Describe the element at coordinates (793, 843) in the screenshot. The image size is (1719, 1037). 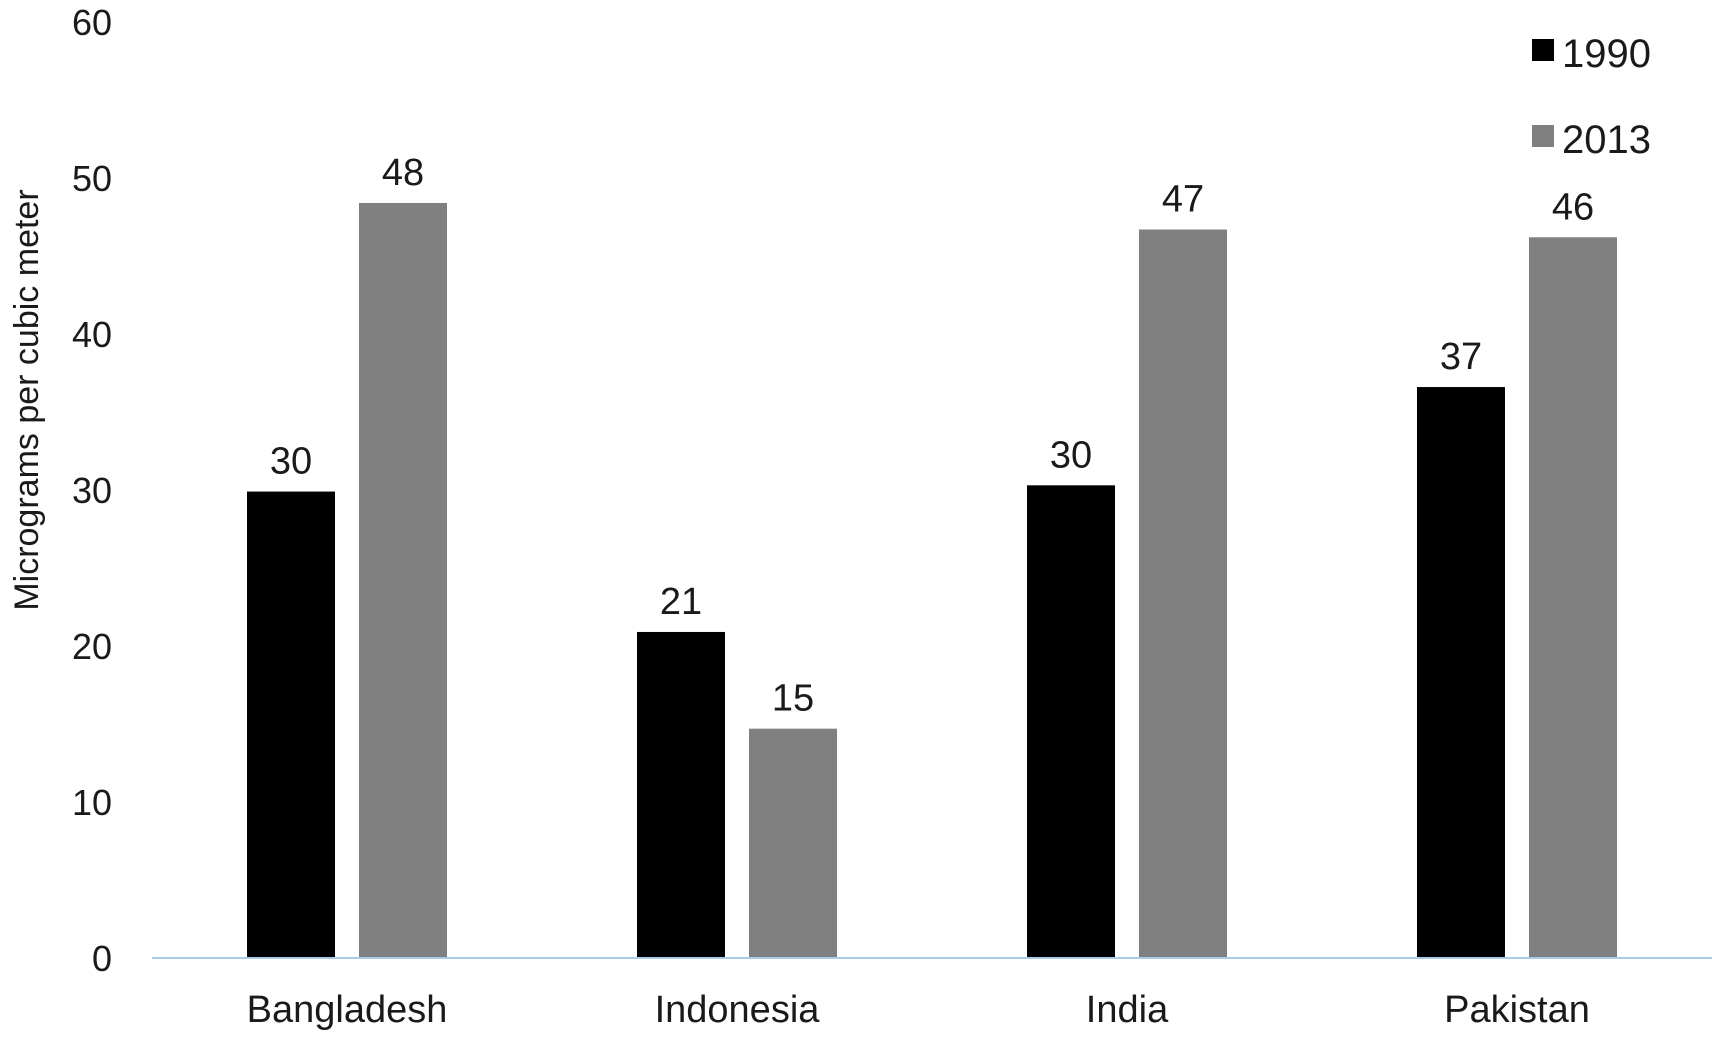
I see `bar-2013-indonesia` at that location.